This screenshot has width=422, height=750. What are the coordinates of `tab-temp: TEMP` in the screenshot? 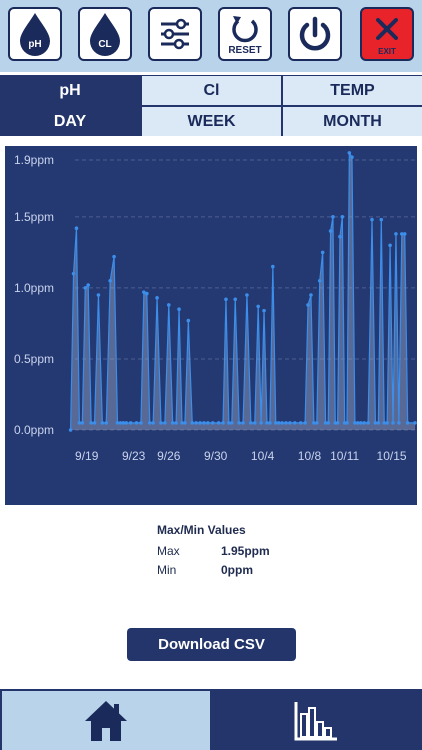 It's located at (352, 90).